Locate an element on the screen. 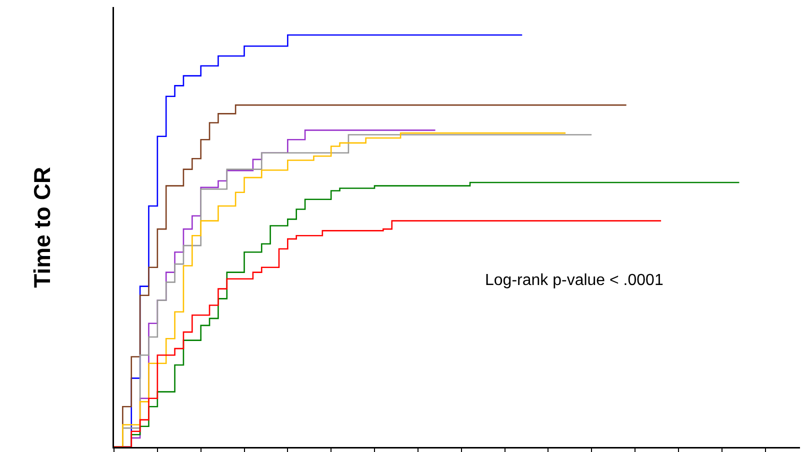  annotation: Log-rank p-value < .0001 is located at coordinates (574, 280).